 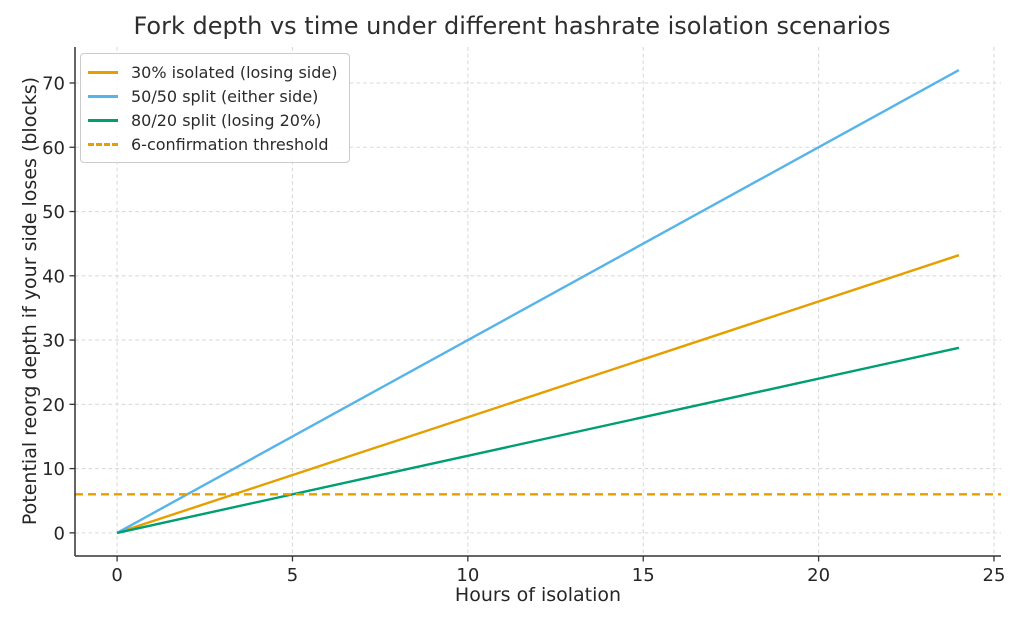 I want to click on legend-item-80-20-split-losing-20: 80/20 split (losing 20%), so click(x=213, y=120).